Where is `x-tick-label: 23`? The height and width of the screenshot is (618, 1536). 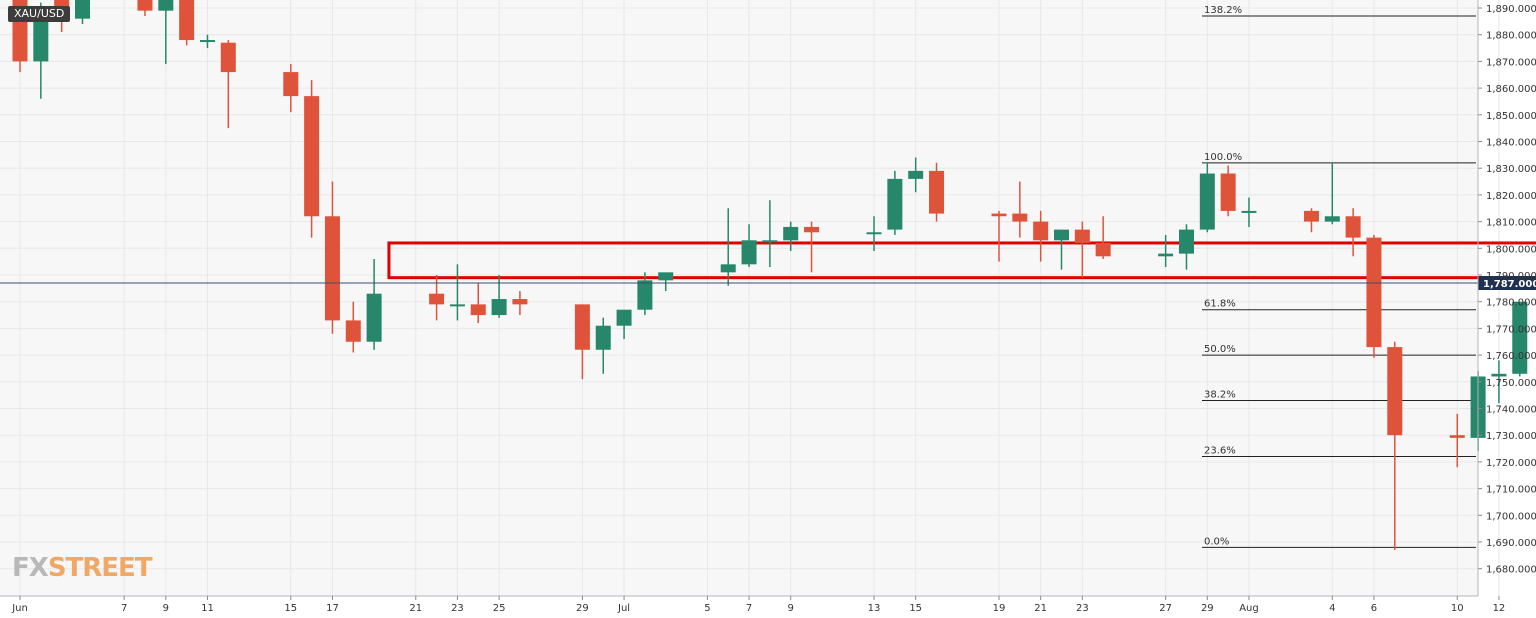
x-tick-label: 23 is located at coordinates (1082, 608).